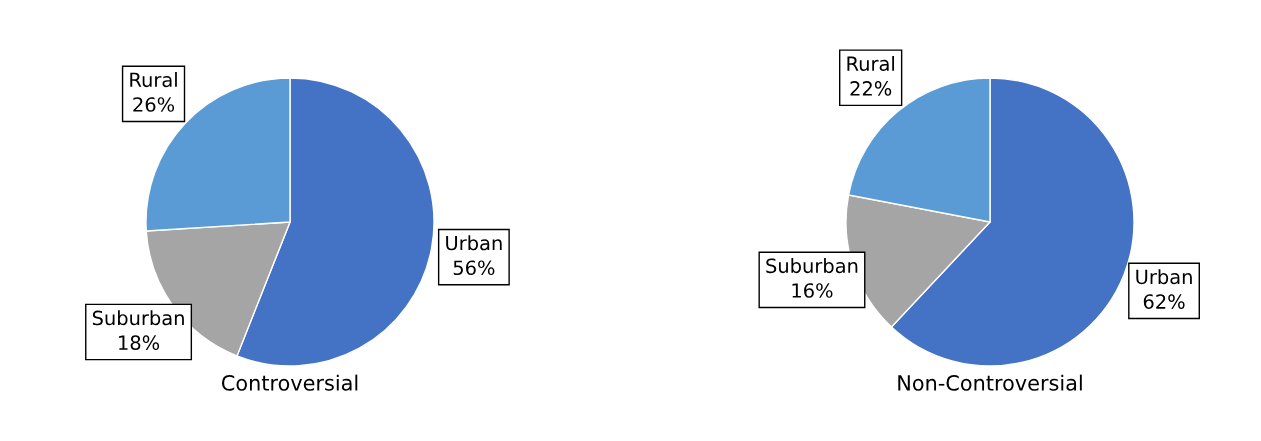 The image size is (1261, 441). Describe the element at coordinates (871, 88) in the screenshot. I see `data-label: 22%` at that location.